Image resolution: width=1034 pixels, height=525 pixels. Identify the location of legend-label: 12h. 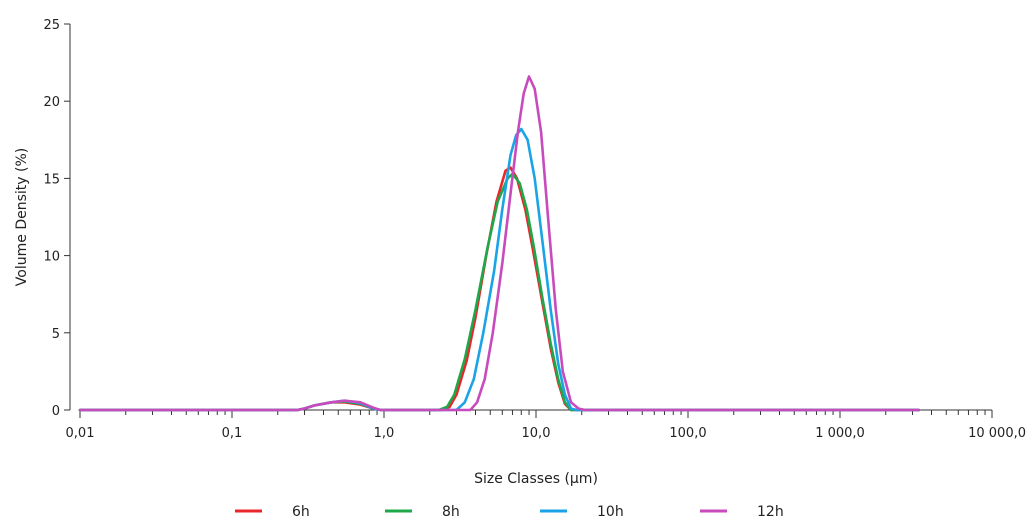
(770, 512).